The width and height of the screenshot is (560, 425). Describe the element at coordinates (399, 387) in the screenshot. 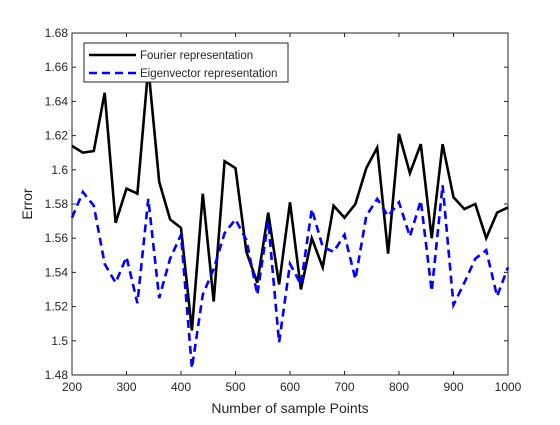

I see `x-tick-label: 800` at that location.